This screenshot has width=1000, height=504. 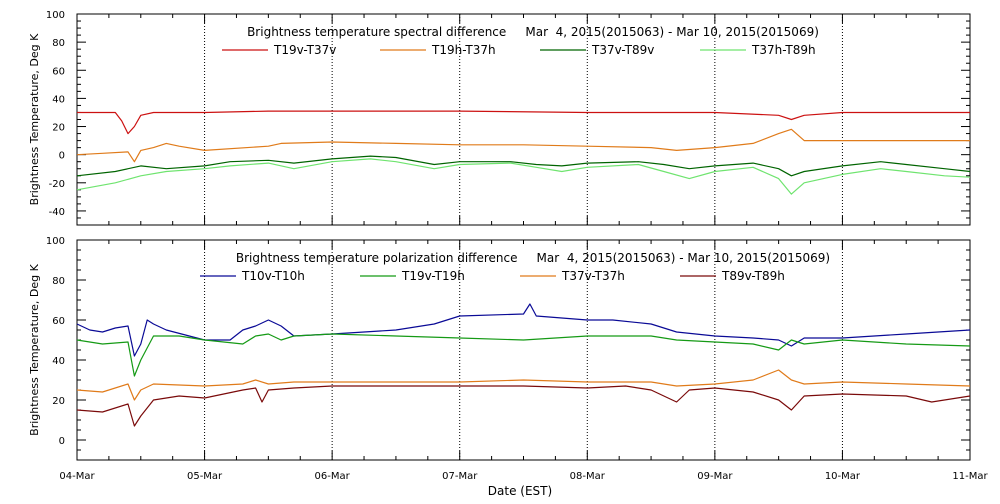 What do you see at coordinates (77, 476) in the screenshot?
I see `x-tick-label: 04-Mar` at bounding box center [77, 476].